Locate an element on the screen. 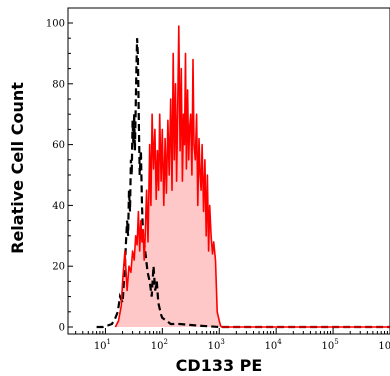  x-axis: 10¹ 10² 10³ 10⁴ 10⁵ 10⁶ is located at coordinates (232, 340).